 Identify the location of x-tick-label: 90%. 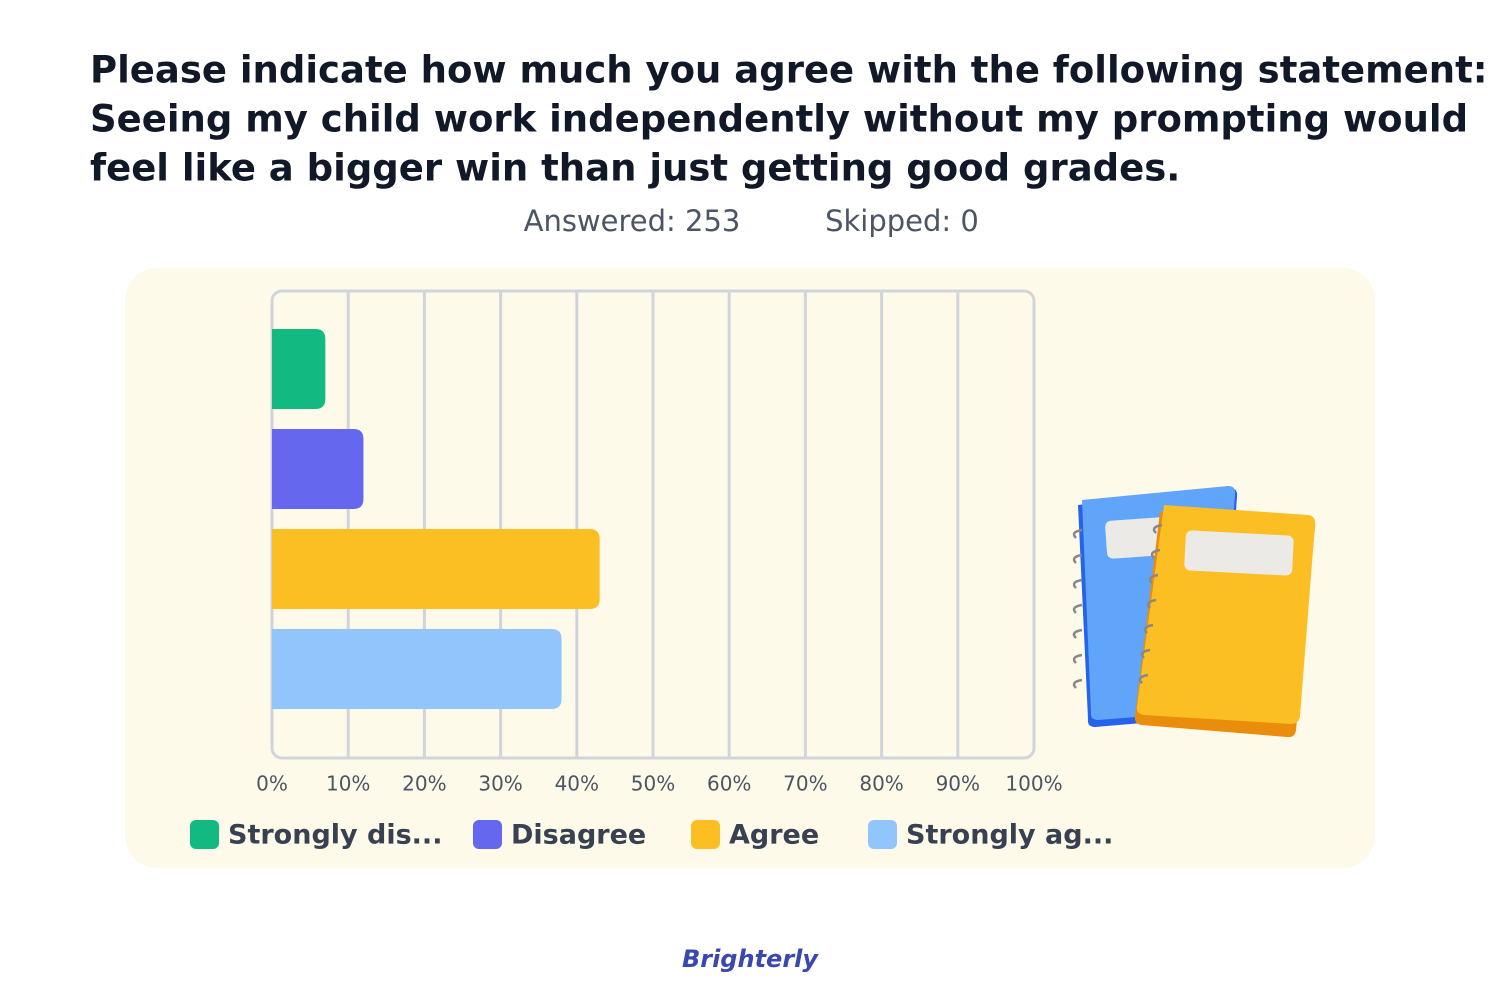
(958, 784).